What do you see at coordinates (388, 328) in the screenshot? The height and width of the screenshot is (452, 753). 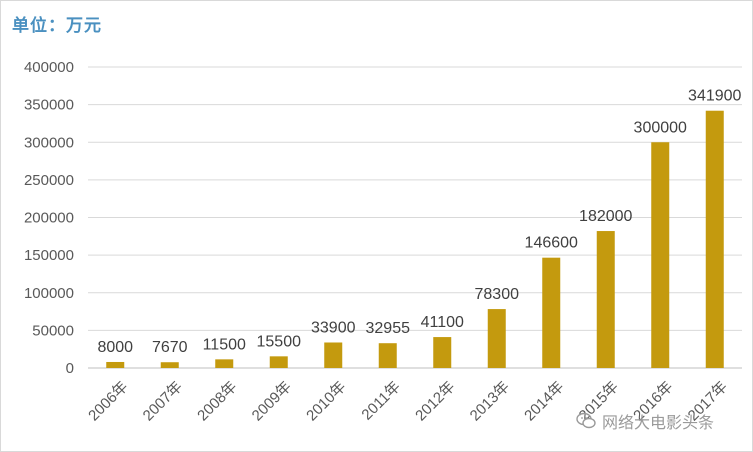 I see `data-label: 32955` at bounding box center [388, 328].